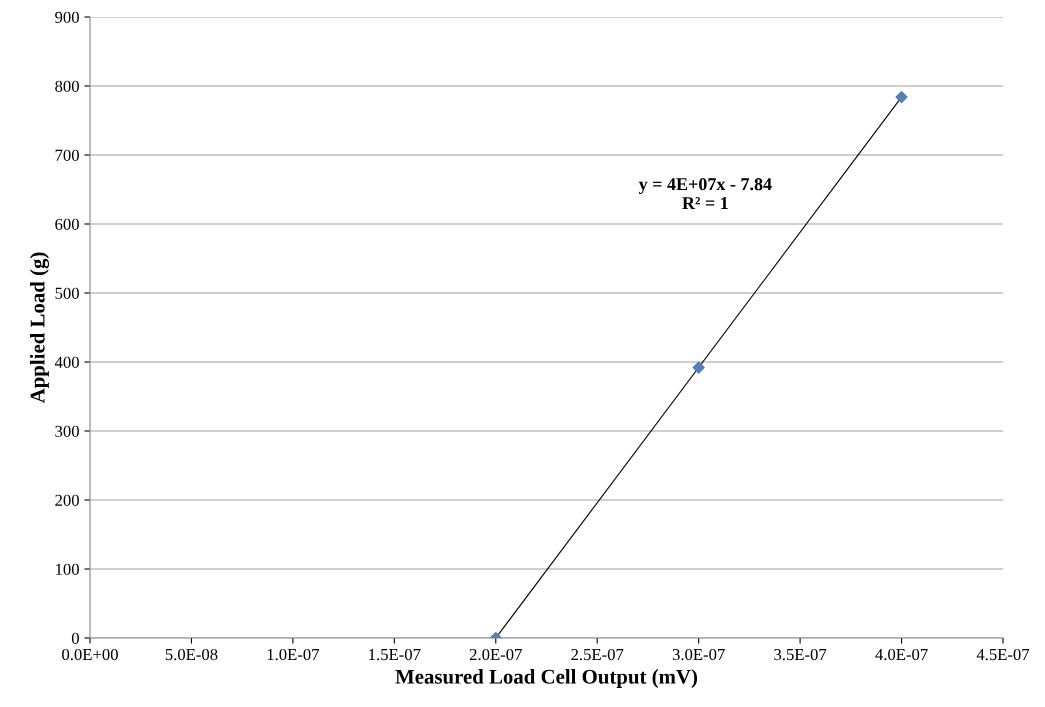 This screenshot has width=1045, height=707. Describe the element at coordinates (67, 86) in the screenshot. I see `y-tick-label: 800` at that location.